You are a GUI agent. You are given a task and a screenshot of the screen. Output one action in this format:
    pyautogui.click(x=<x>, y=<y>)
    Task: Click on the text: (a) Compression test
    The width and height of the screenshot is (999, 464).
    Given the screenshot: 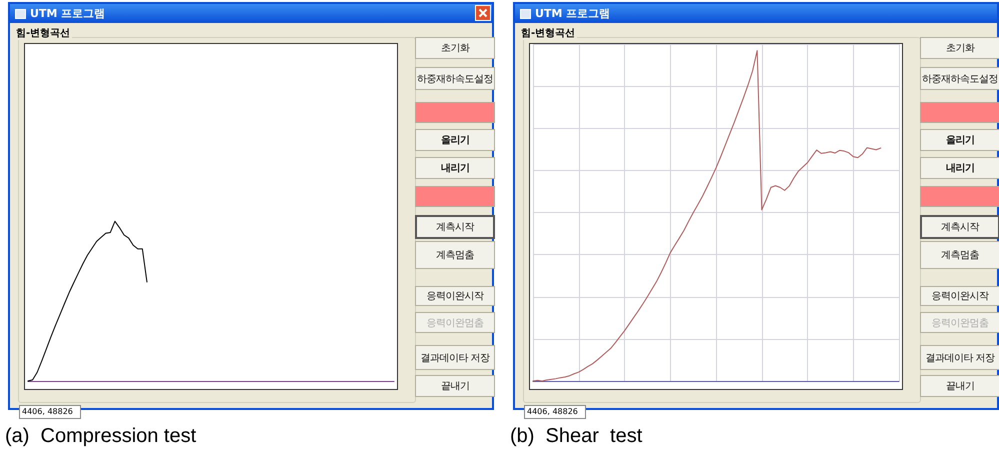 What is the action you would take?
    pyautogui.click(x=100, y=436)
    